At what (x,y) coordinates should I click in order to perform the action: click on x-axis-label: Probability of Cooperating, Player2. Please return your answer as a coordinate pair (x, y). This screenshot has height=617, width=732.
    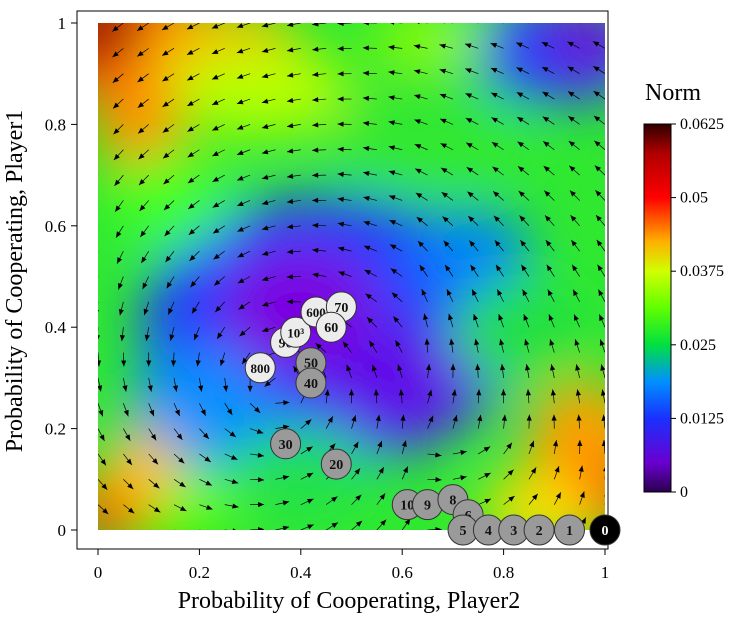
    Looking at the image, I should click on (349, 601).